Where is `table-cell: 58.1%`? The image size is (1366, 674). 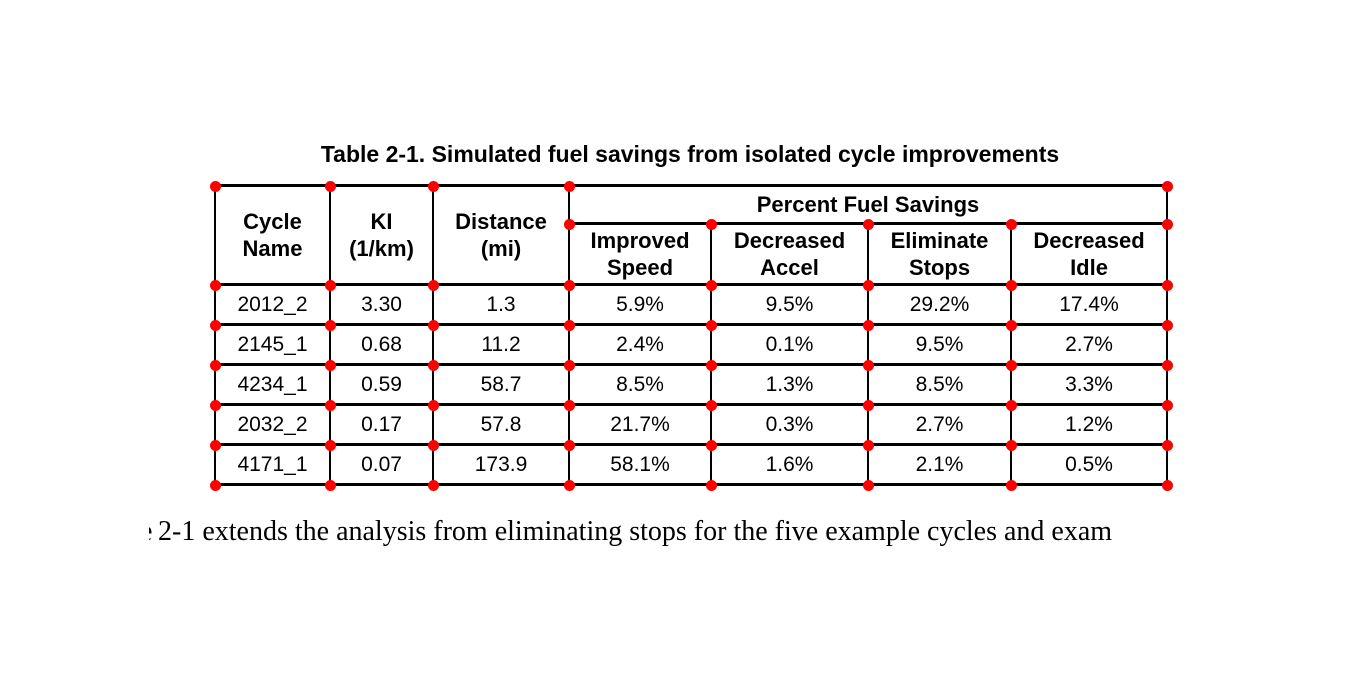 table-cell: 58.1% is located at coordinates (640, 464).